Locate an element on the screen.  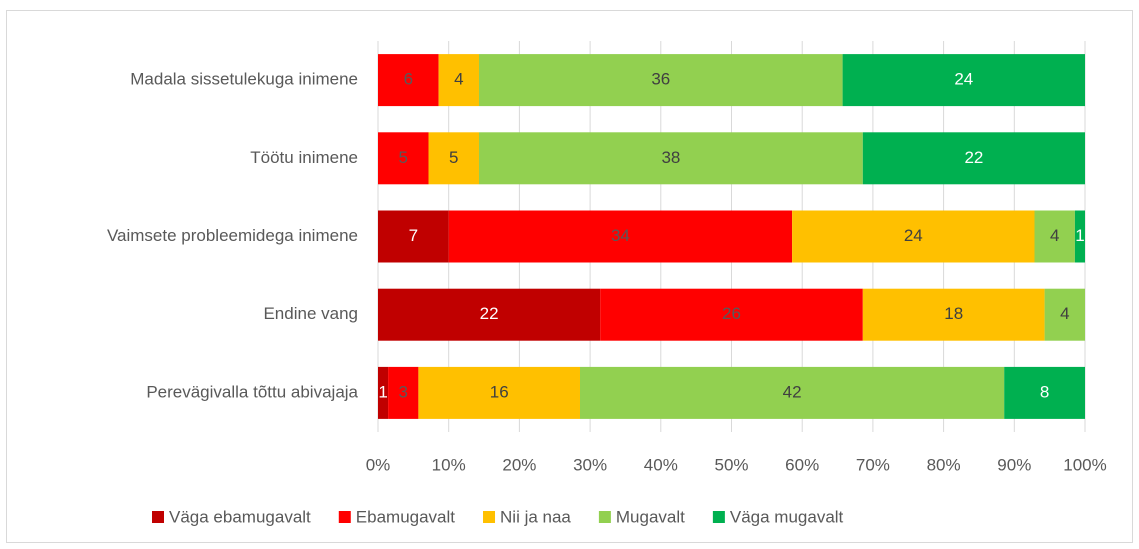
y-tick-label: Töötu inimene is located at coordinates (304, 157).